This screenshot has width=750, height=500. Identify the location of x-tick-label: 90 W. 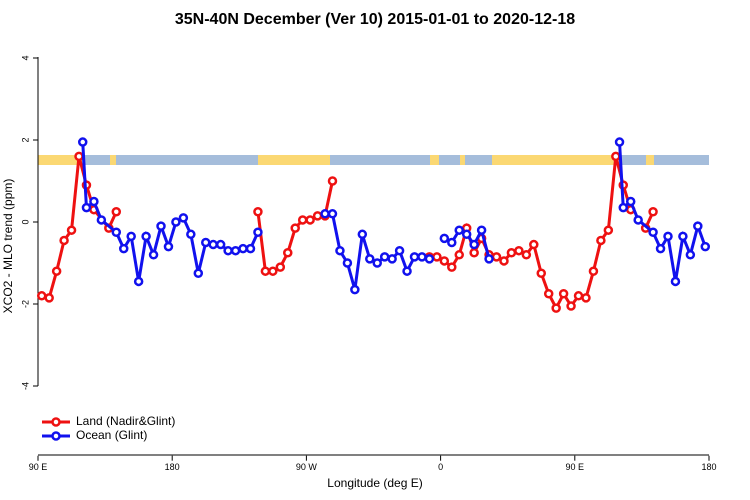
(307, 467).